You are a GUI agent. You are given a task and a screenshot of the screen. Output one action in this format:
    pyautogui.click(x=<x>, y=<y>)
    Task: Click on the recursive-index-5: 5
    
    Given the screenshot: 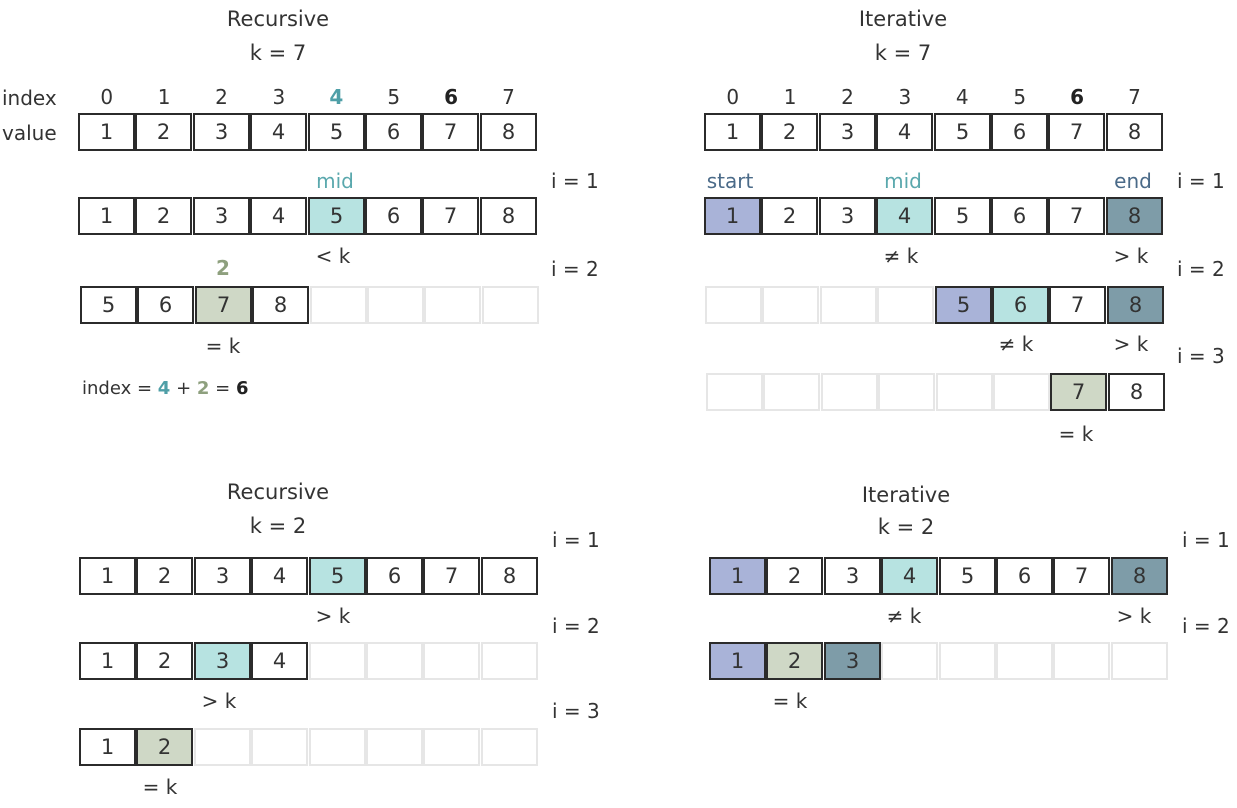 What is the action you would take?
    pyautogui.click(x=394, y=97)
    